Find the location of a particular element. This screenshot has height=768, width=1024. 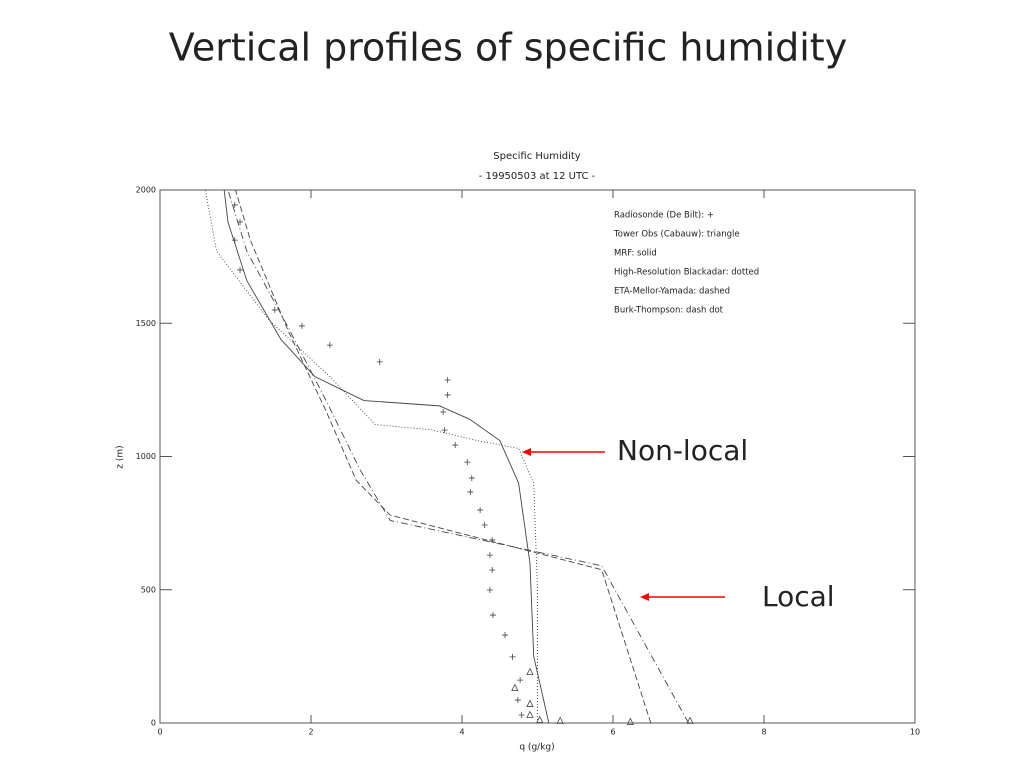

annotation: Non-local is located at coordinates (682, 450).